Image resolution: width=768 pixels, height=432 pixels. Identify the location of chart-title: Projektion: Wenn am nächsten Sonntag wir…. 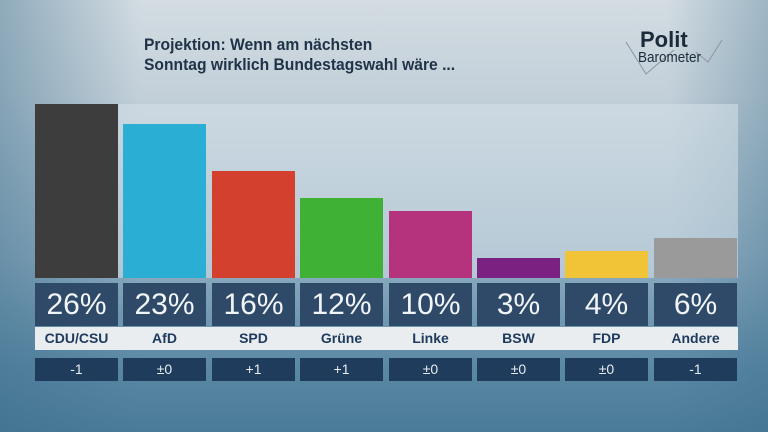
(299, 55).